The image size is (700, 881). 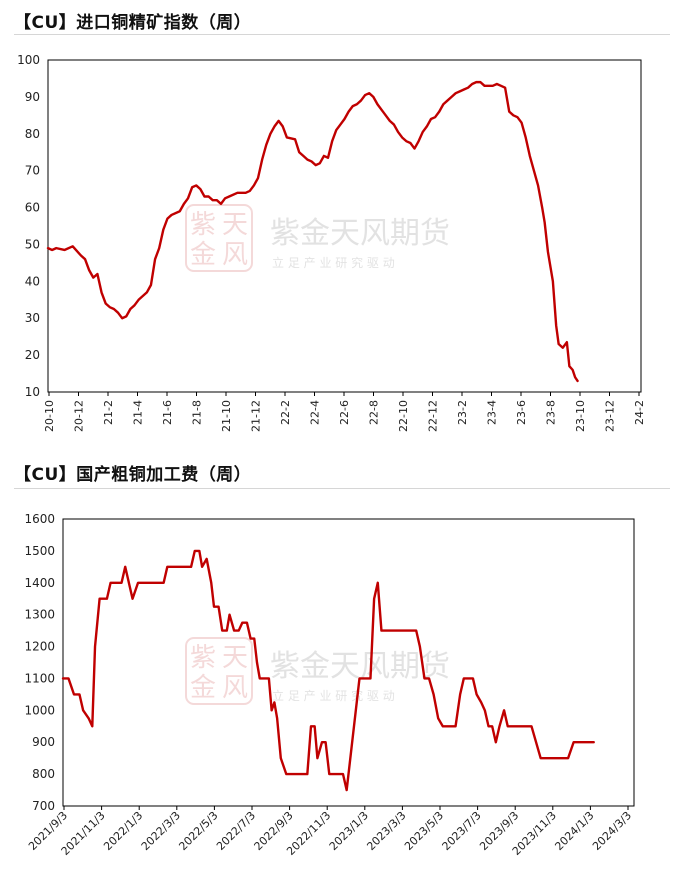 I want to click on x-tick-label: 21-2, so click(x=108, y=412).